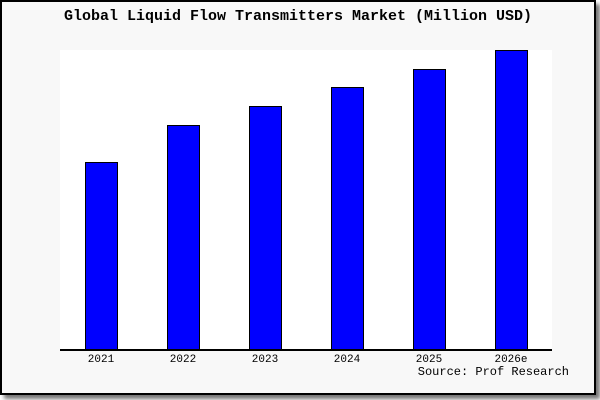 This screenshot has width=600, height=400. I want to click on x-tick-label-2022: 2022, so click(183, 360).